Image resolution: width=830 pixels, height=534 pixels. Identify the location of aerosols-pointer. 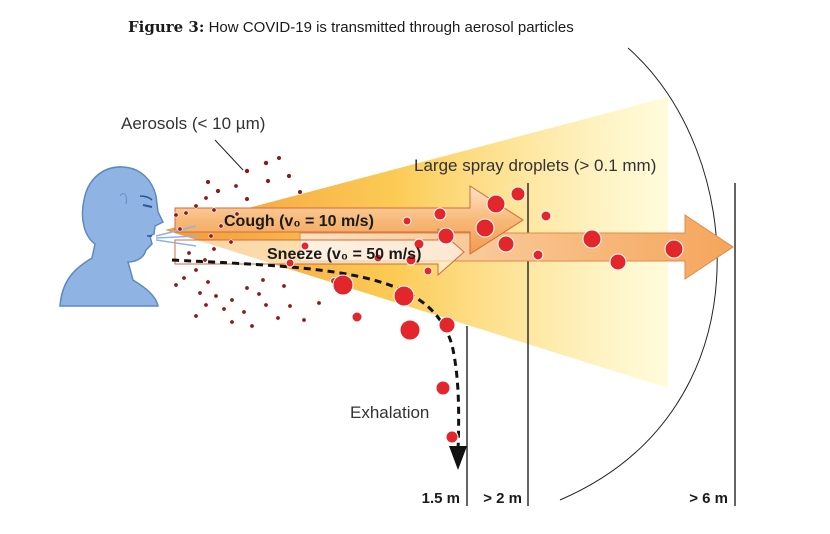
(229, 155).